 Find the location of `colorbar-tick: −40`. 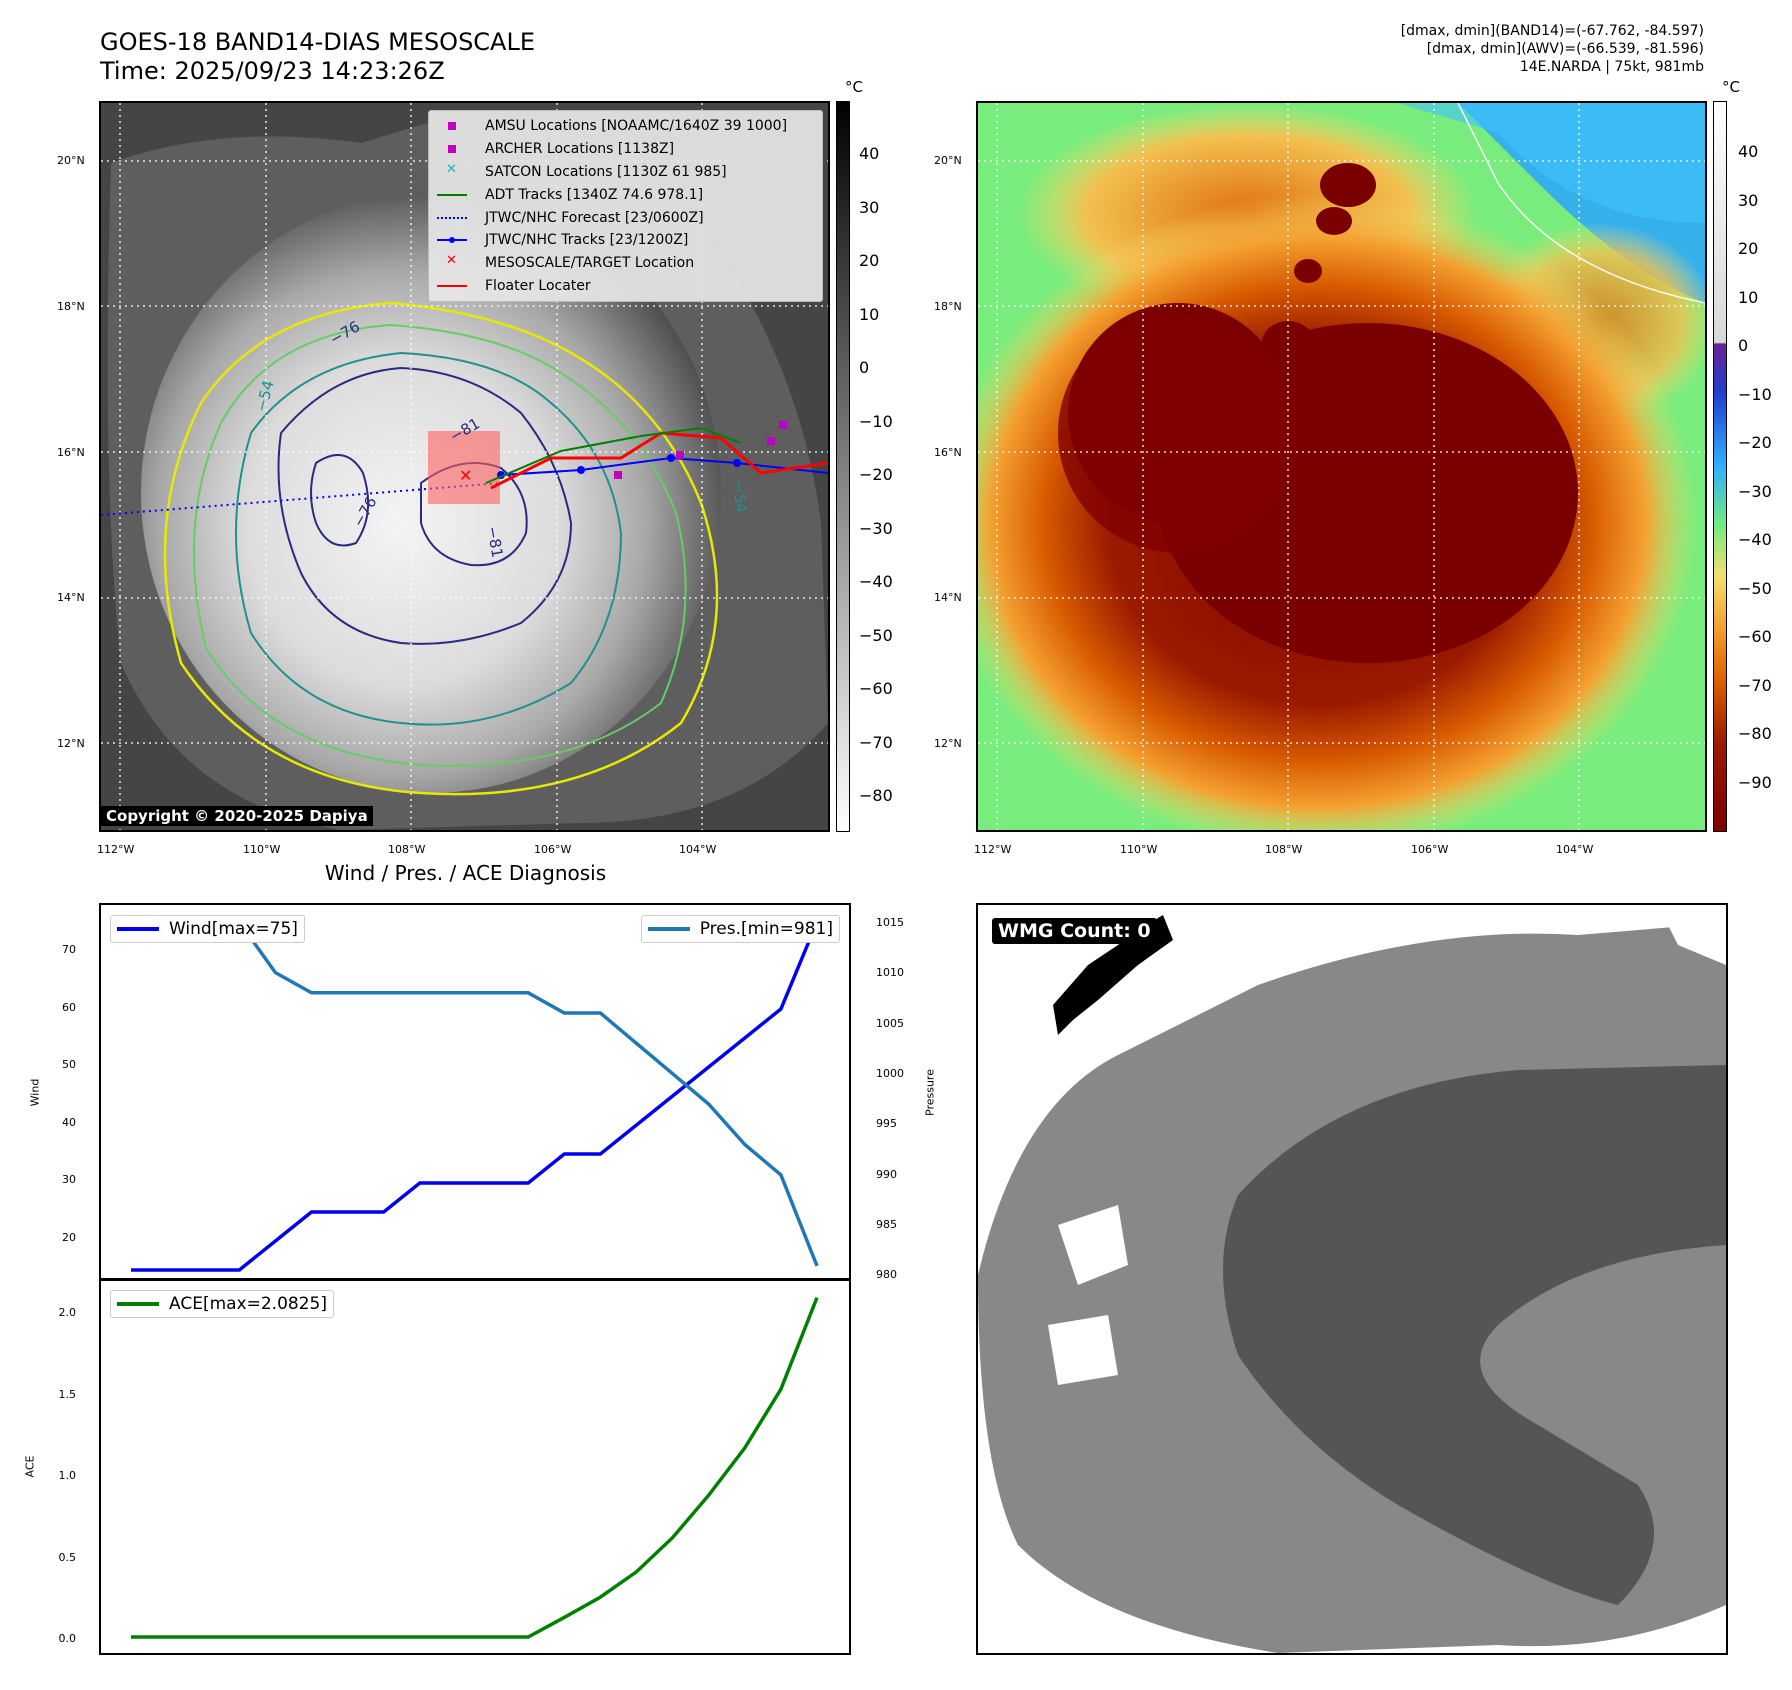

colorbar-tick: −40 is located at coordinates (1755, 539).